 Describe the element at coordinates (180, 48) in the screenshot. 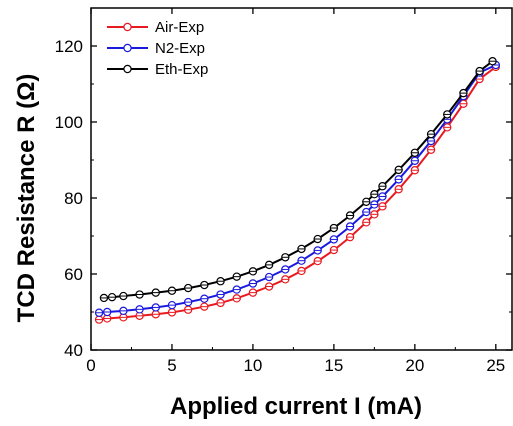

I see `legend-label: N2-Exp` at that location.